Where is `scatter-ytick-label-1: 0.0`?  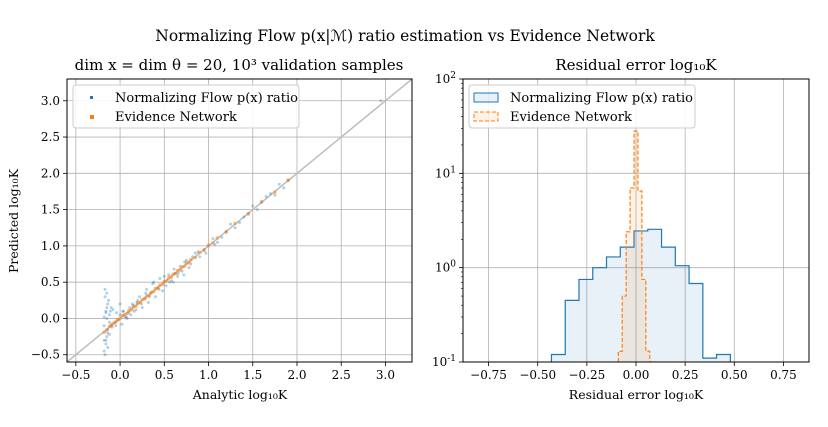
scatter-ytick-label-1: 0.0 is located at coordinates (50, 318).